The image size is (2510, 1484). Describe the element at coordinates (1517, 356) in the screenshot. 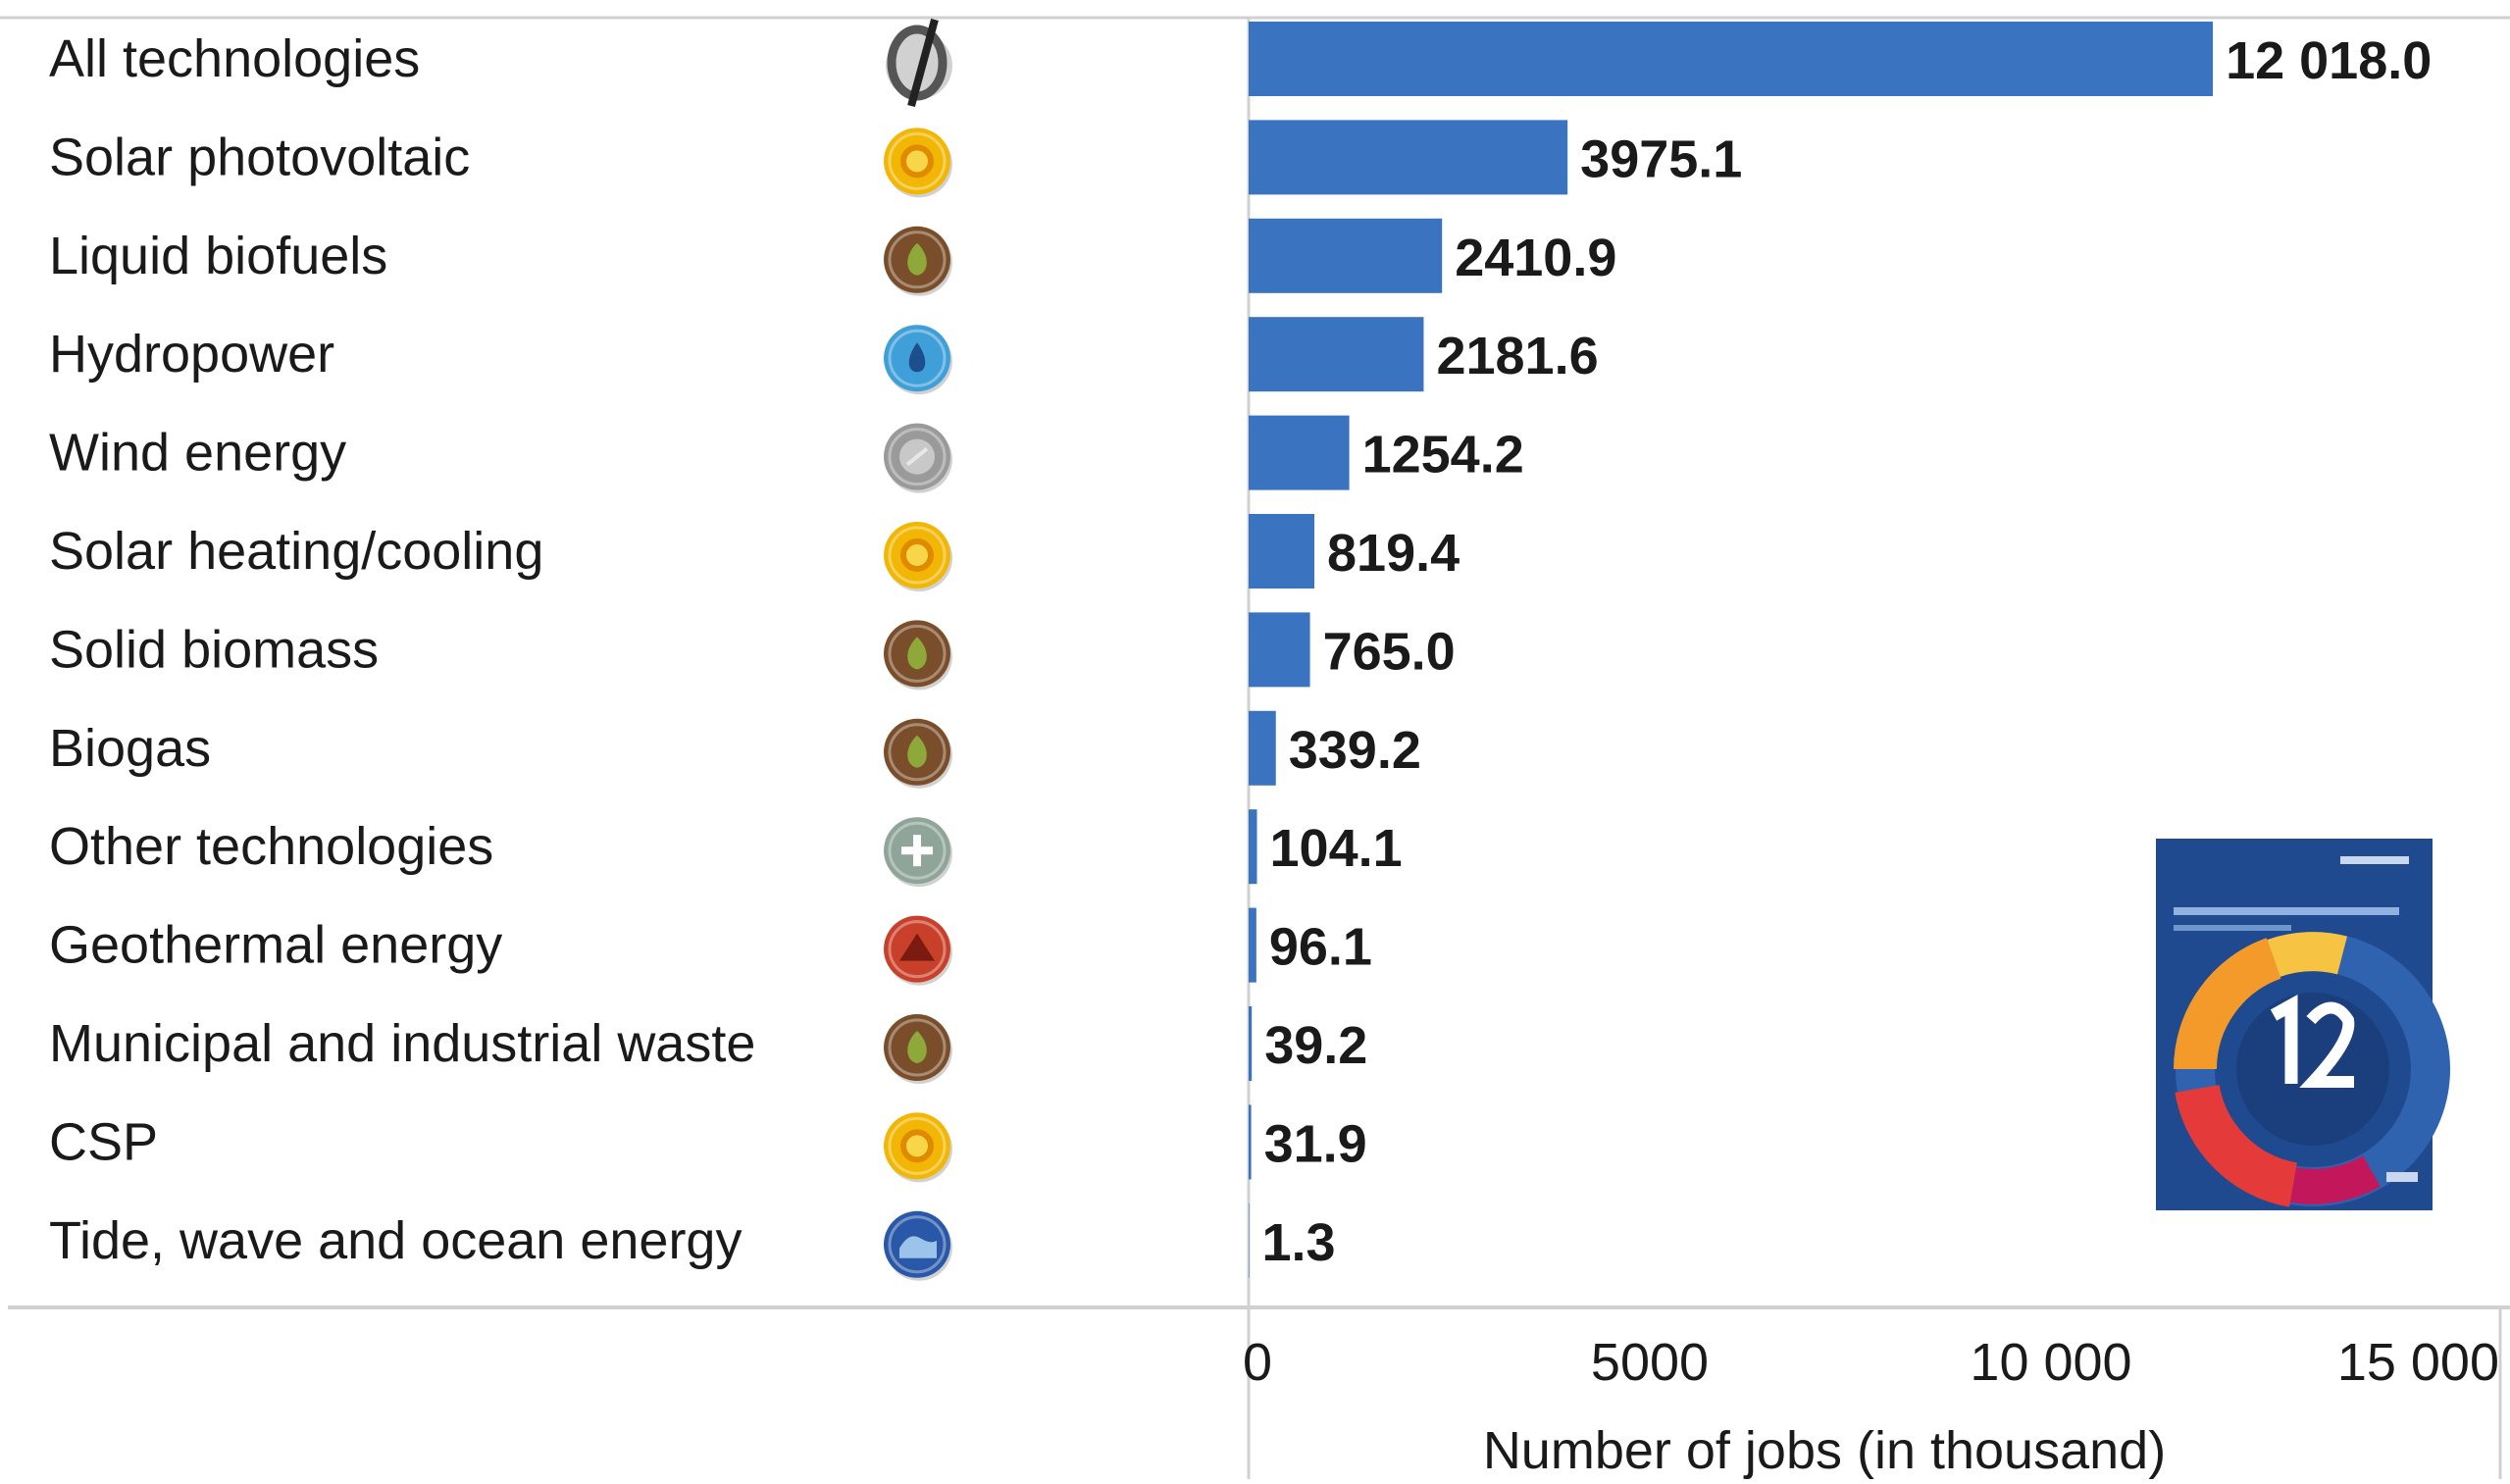

I see `value-label: 2181.6` at that location.